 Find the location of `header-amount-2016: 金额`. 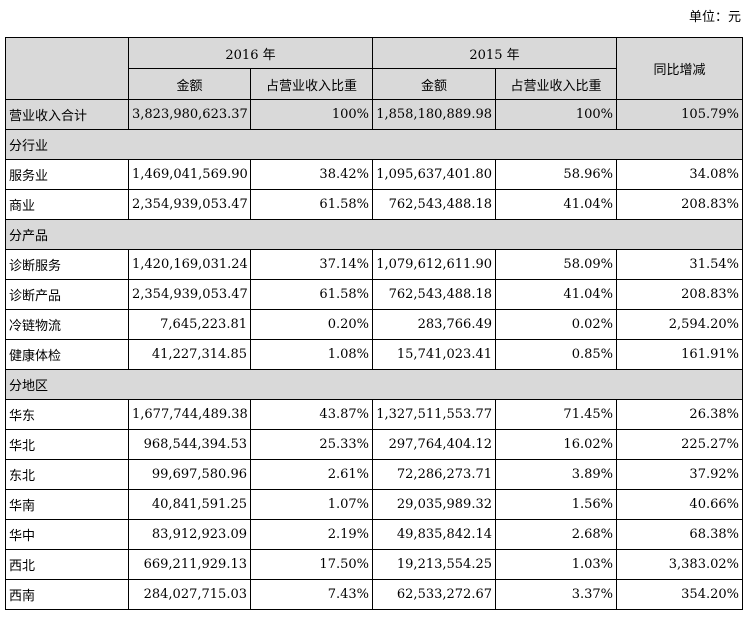

header-amount-2016: 金额 is located at coordinates (189, 84).